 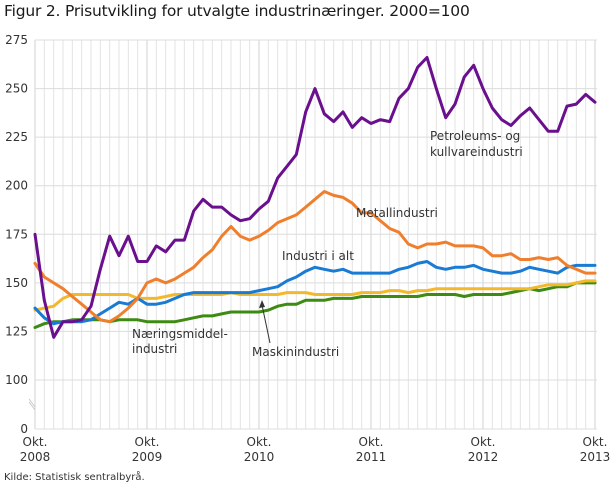 I want to click on y-tick-label: 150, so click(x=16, y=283).